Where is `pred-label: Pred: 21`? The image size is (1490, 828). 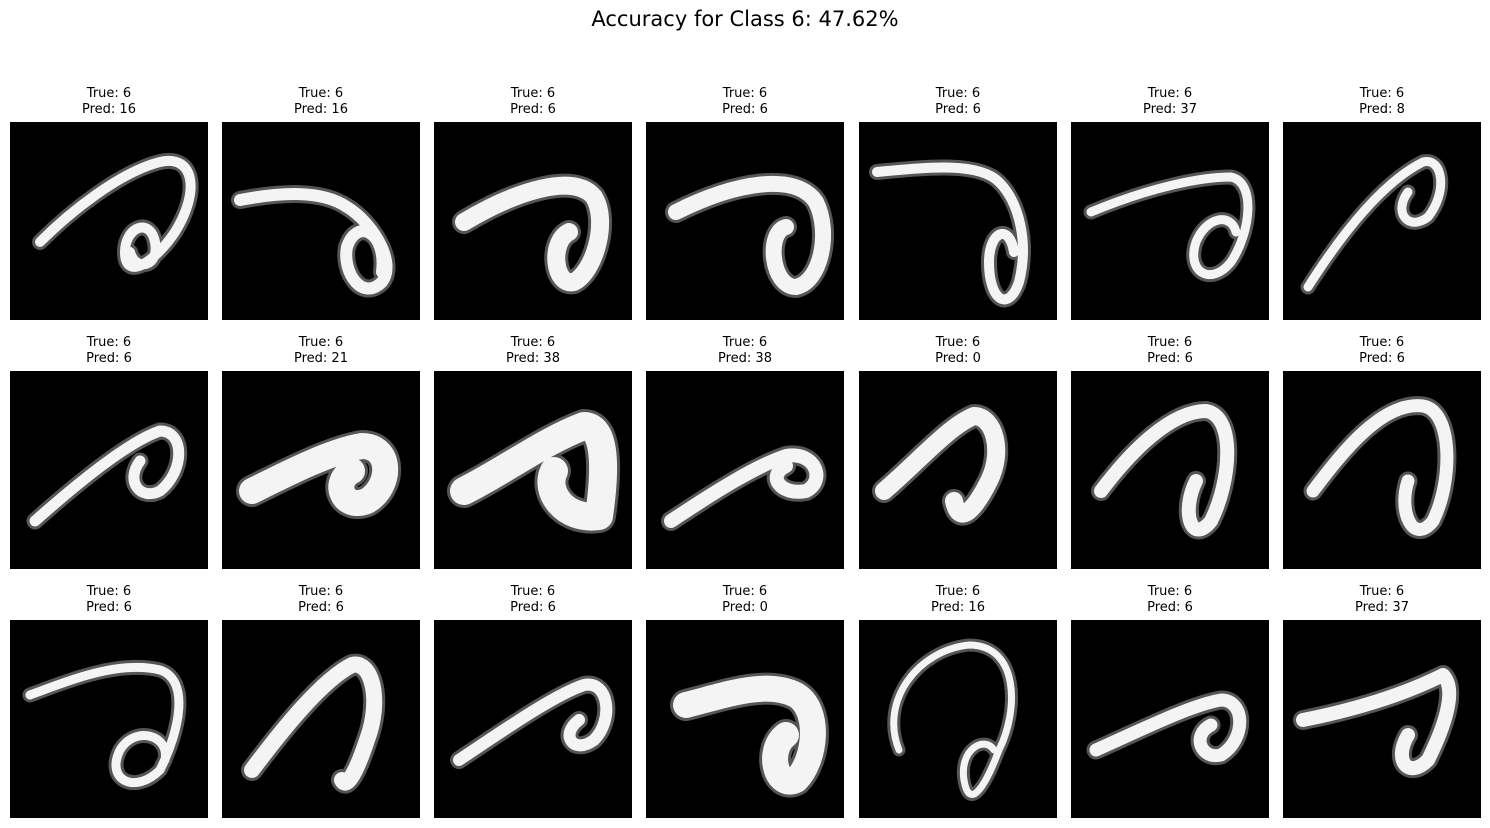 pred-label: Pred: 21 is located at coordinates (321, 358).